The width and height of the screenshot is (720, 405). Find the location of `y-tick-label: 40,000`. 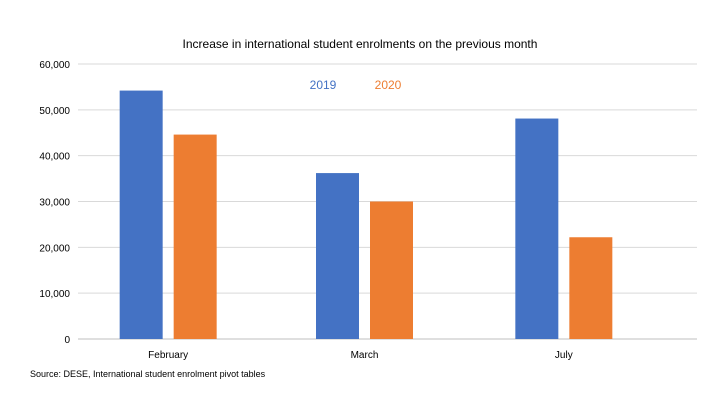

y-tick-label: 40,000 is located at coordinates (54, 157).